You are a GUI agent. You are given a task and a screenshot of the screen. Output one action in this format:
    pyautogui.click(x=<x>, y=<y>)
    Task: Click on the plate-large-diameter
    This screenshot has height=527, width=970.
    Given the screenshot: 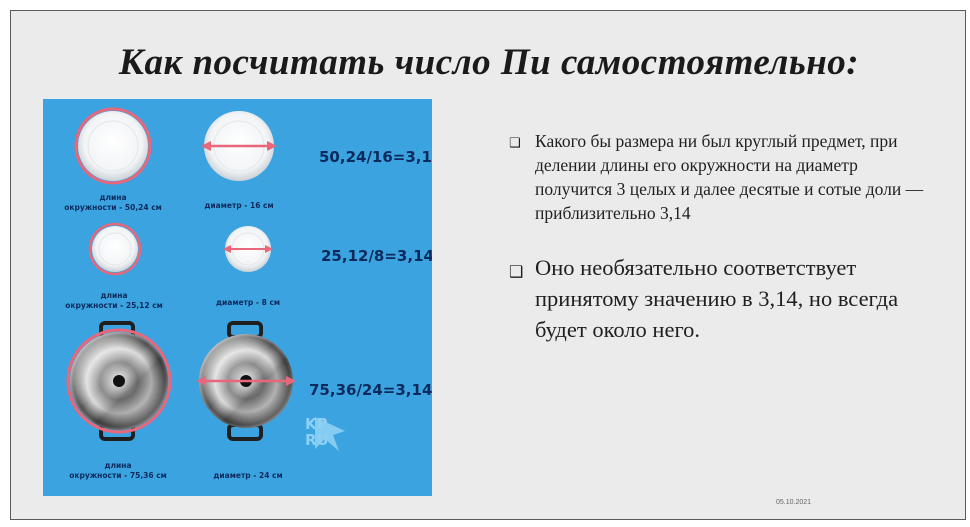 What is the action you would take?
    pyautogui.click(x=239, y=146)
    